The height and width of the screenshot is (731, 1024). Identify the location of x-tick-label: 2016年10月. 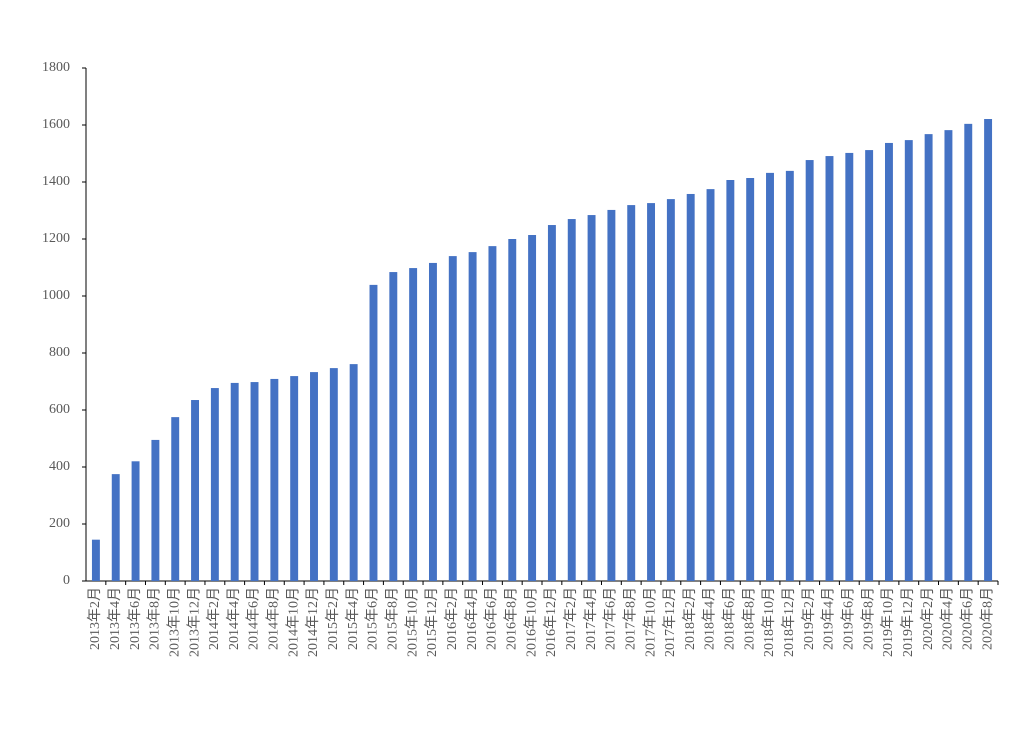
(531, 622).